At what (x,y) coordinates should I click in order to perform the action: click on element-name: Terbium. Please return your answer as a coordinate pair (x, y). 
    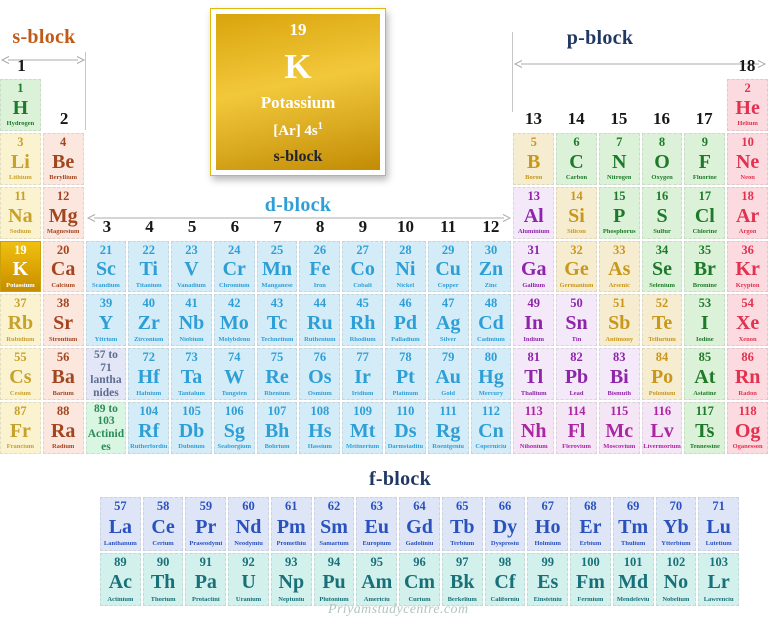
    Looking at the image, I should click on (462, 544).